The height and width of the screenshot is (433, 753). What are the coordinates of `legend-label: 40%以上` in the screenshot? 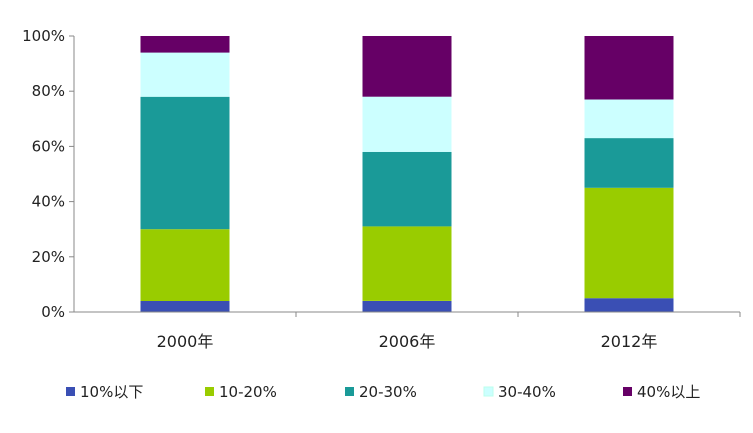 It's located at (668, 392).